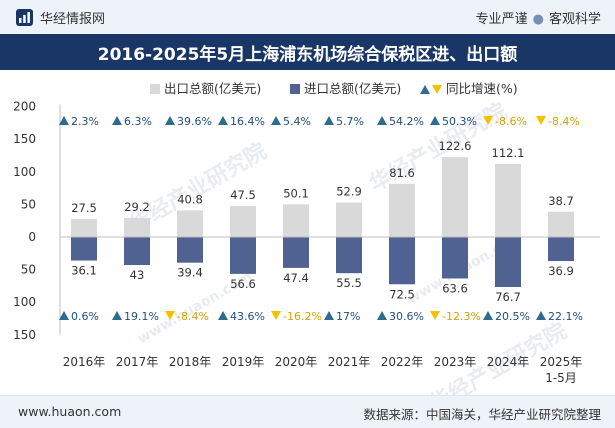 The height and width of the screenshot is (428, 615). I want to click on legend-export-swatch, so click(155, 89).